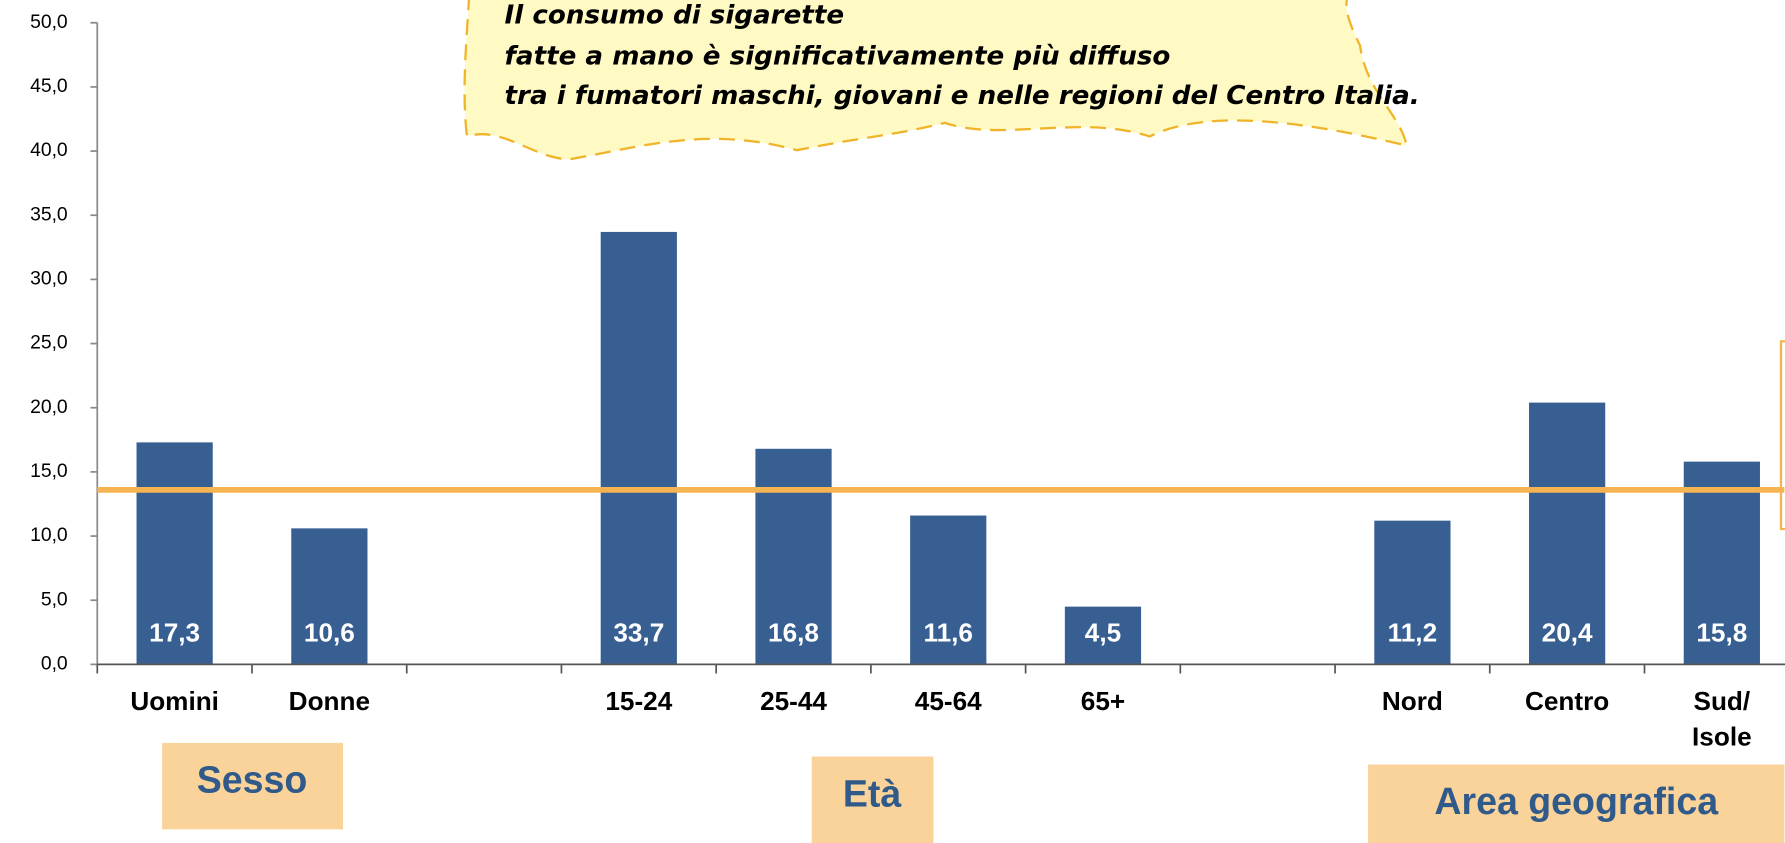  I want to click on group-label: Età, so click(872, 793).